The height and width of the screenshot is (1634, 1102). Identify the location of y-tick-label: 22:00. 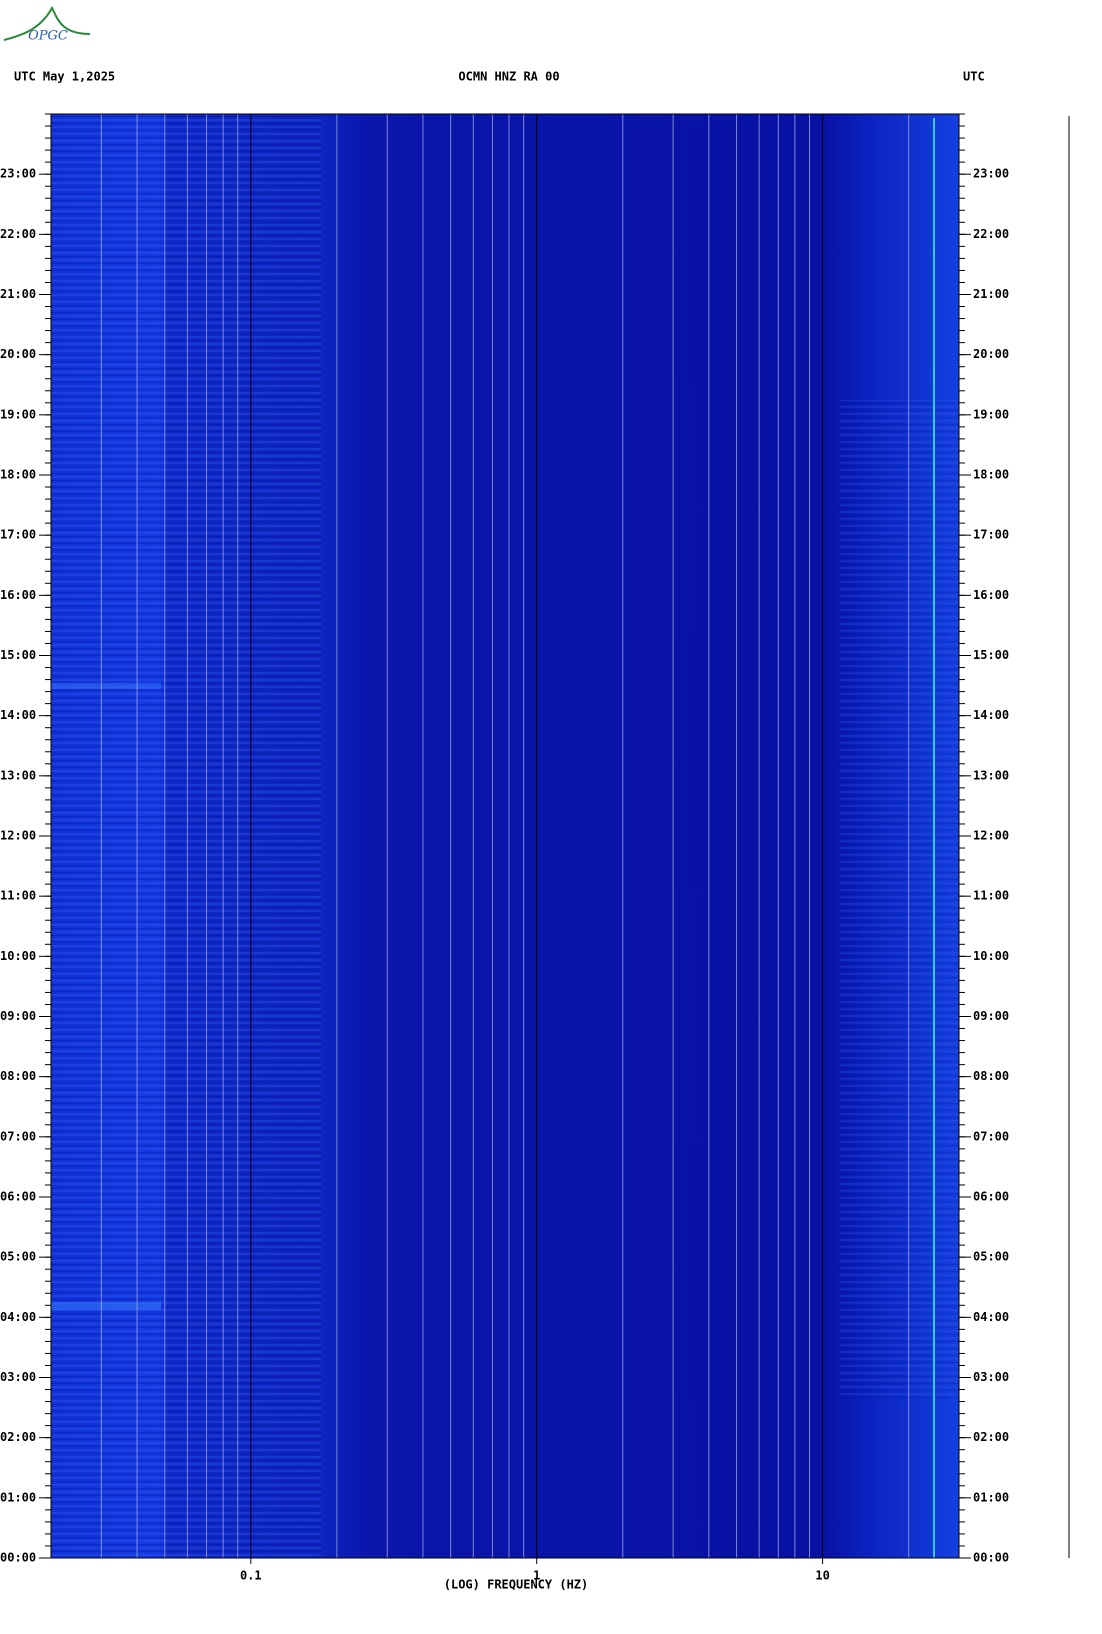
(18, 234).